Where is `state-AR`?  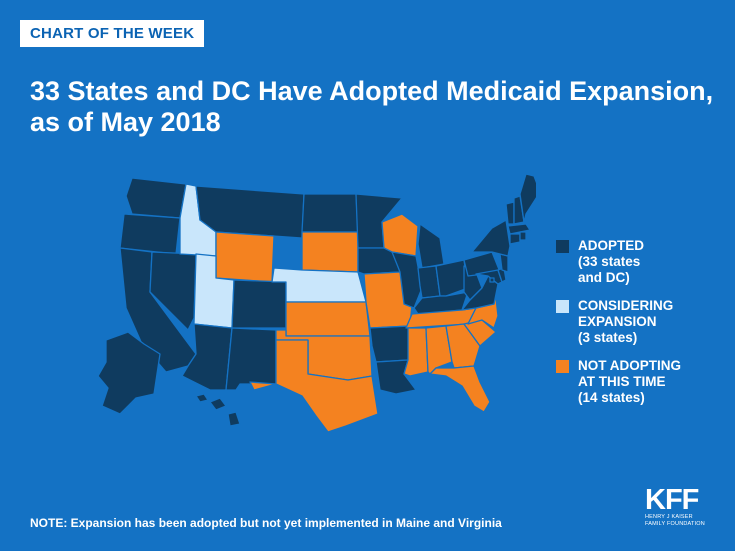 state-AR is located at coordinates (390, 344).